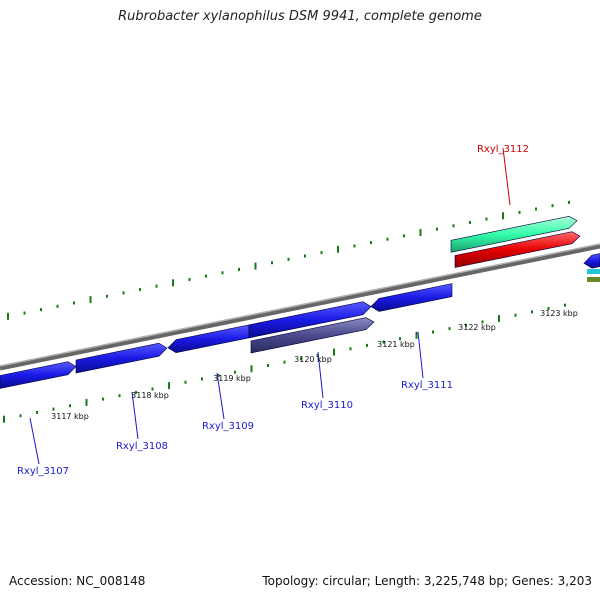 The height and width of the screenshot is (600, 600). Describe the element at coordinates (477, 327) in the screenshot. I see `tick-label: 3122 kbp` at that location.